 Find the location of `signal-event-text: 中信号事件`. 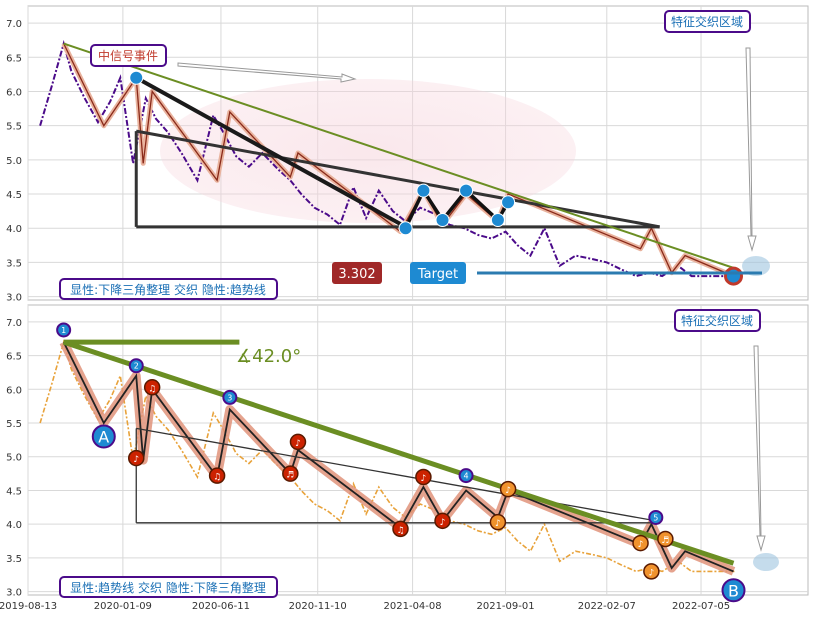

signal-event-text: 中信号事件 is located at coordinates (128, 55).